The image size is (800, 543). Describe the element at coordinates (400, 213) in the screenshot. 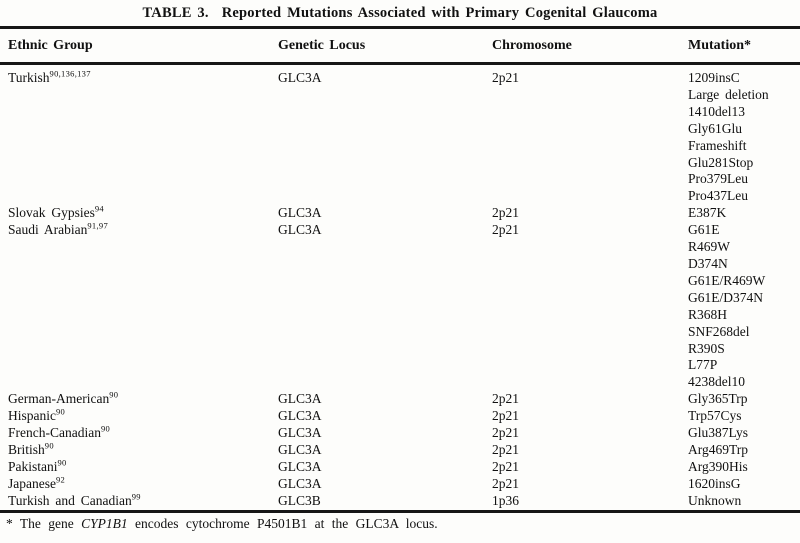

I see `table-row: Slovak Gypsies94 GLC3A 2p21 E387K` at that location.